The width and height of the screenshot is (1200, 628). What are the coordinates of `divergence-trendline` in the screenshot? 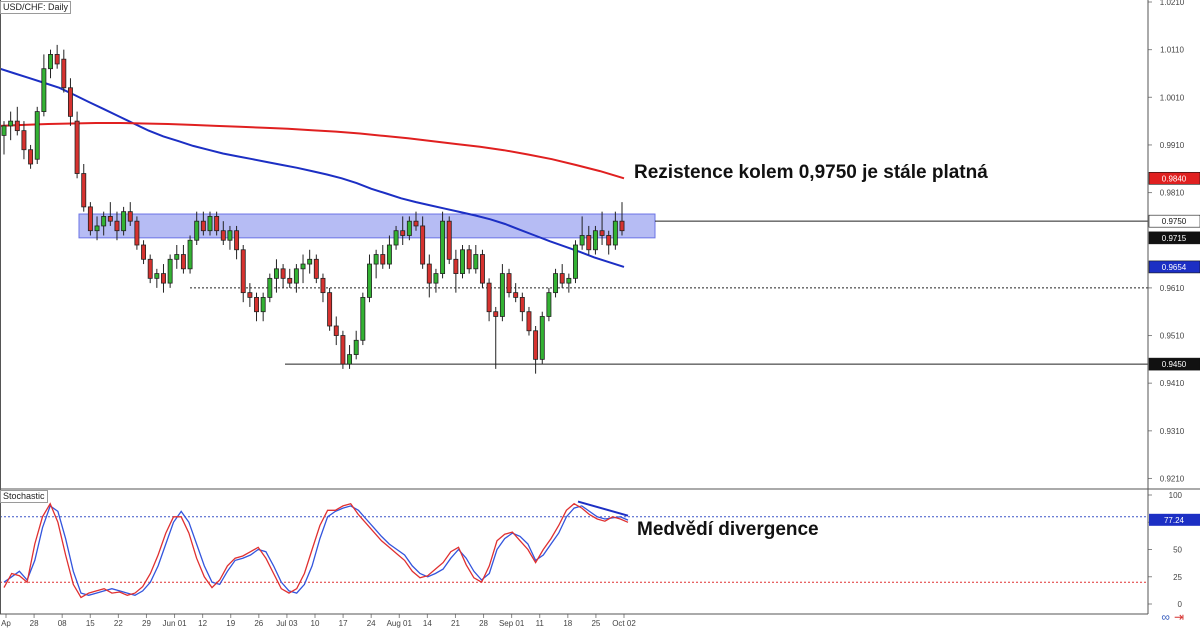 It's located at (603, 508).